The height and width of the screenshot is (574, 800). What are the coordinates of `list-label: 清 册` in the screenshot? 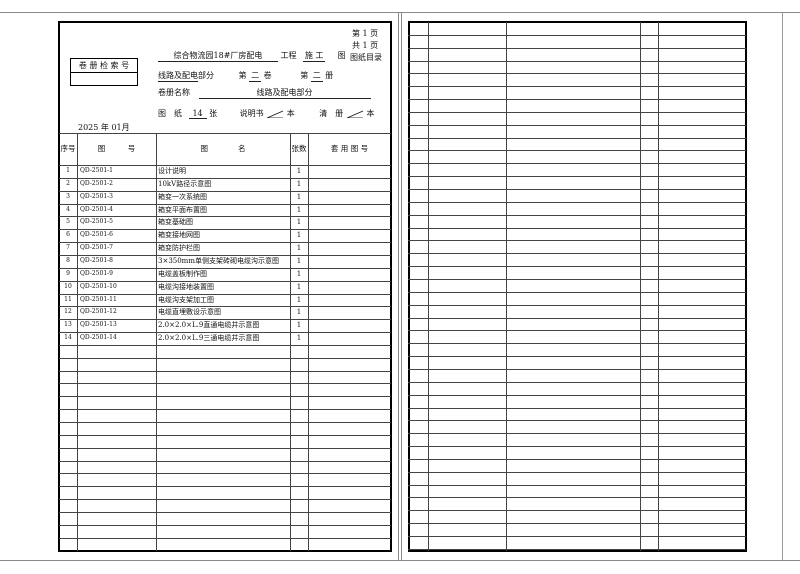 It's located at (331, 113).